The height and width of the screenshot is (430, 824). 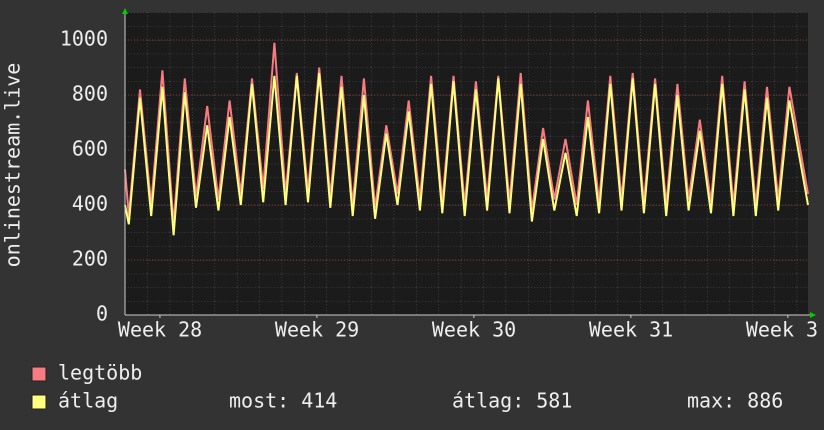 What do you see at coordinates (125, 11) in the screenshot?
I see `y-arrow` at bounding box center [125, 11].